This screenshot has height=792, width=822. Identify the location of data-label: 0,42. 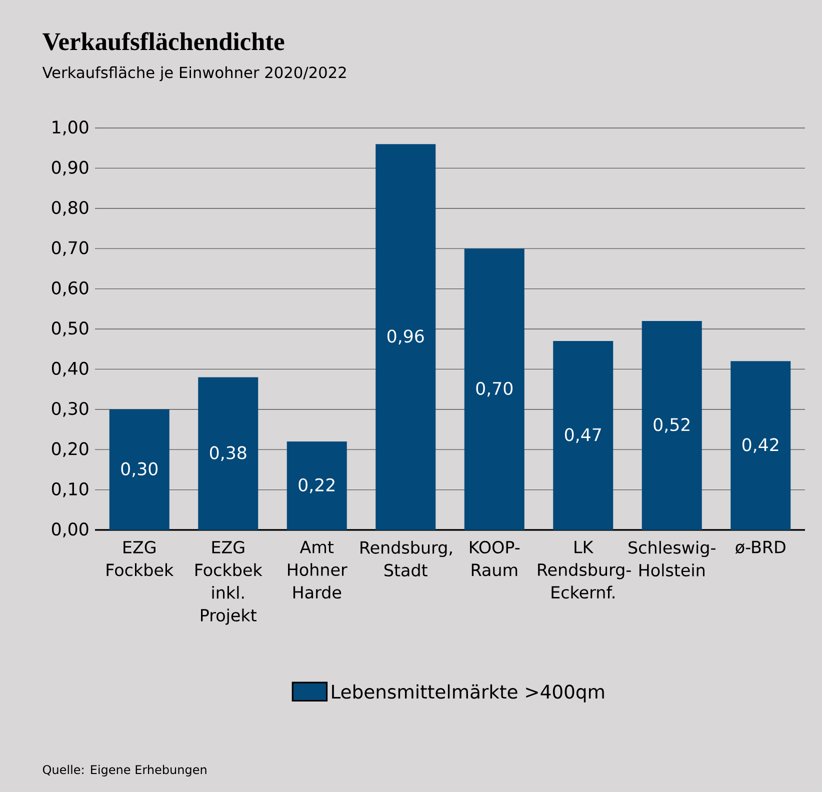
(760, 445).